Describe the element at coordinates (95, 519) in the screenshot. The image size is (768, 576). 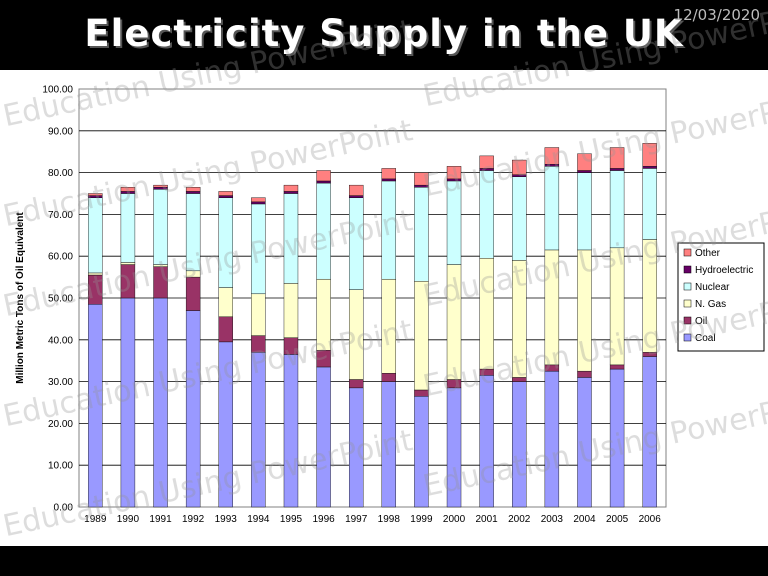
I see `x-tick-label: 1989` at that location.